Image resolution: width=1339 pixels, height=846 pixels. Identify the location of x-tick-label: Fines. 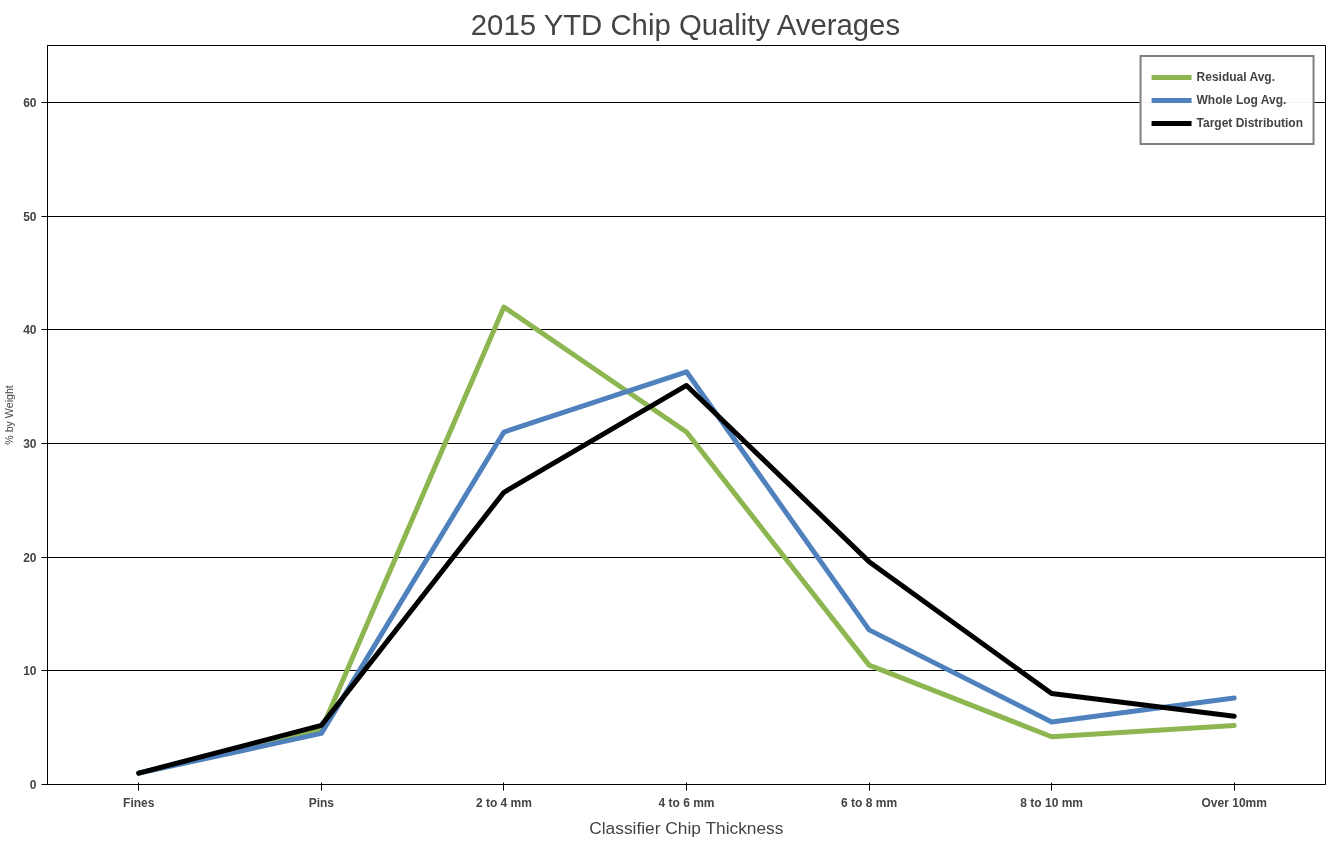
(139, 802).